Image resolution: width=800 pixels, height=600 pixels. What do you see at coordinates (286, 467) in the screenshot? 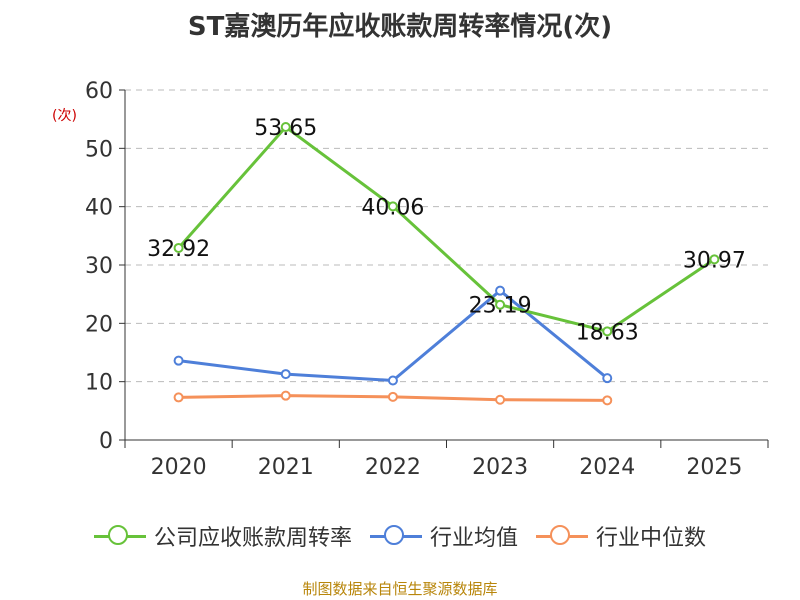
I see `x-tick-label: 2021` at bounding box center [286, 467].